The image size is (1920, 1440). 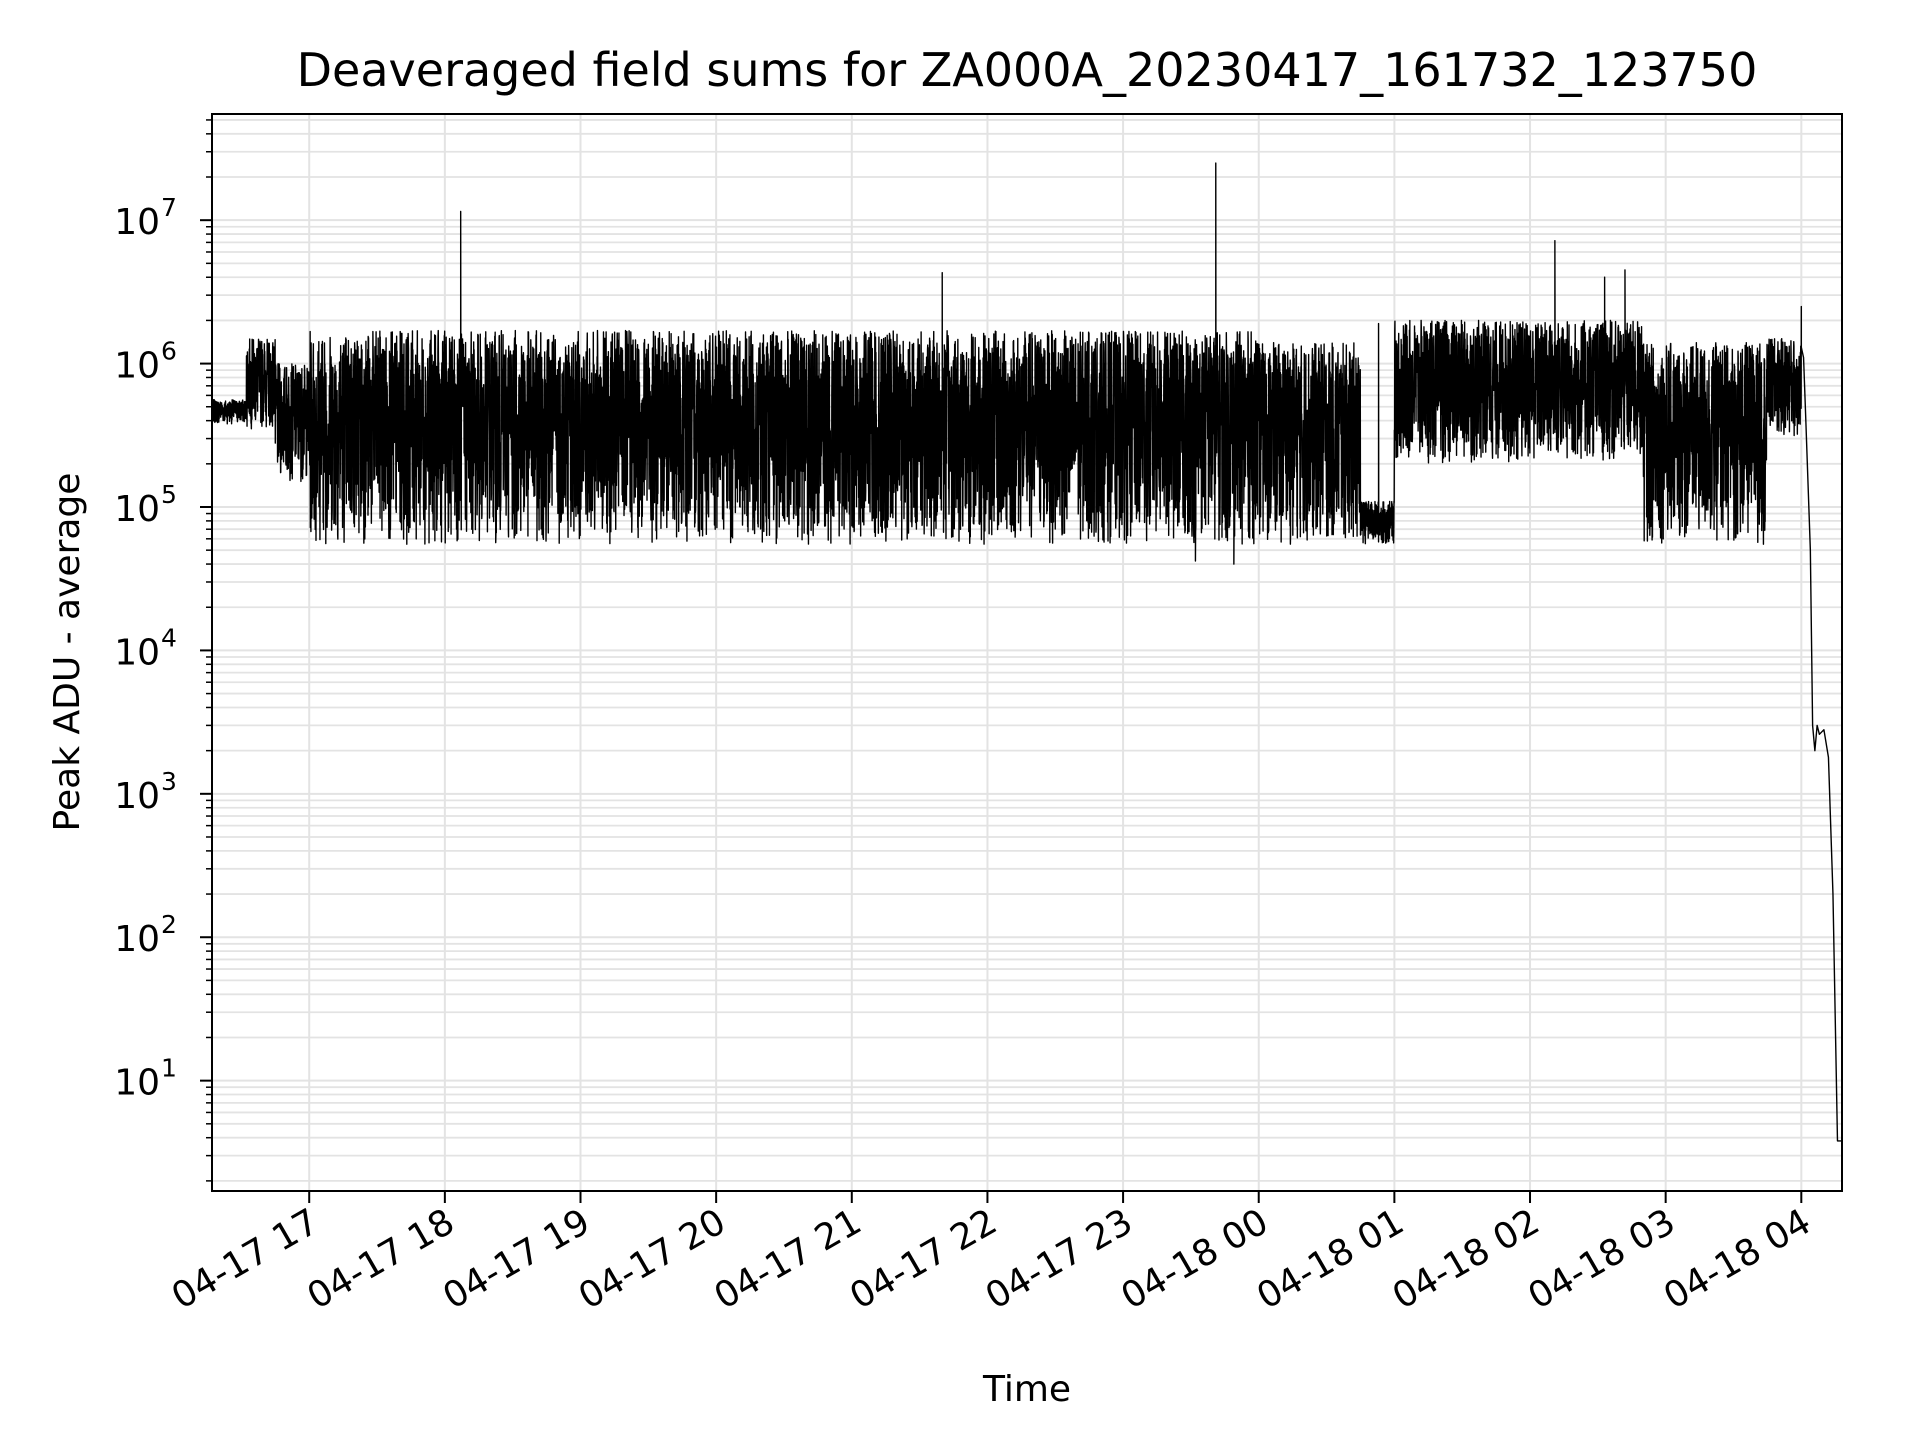 I want to click on x-tick-label: 04-17 19, so click(x=516, y=1259).